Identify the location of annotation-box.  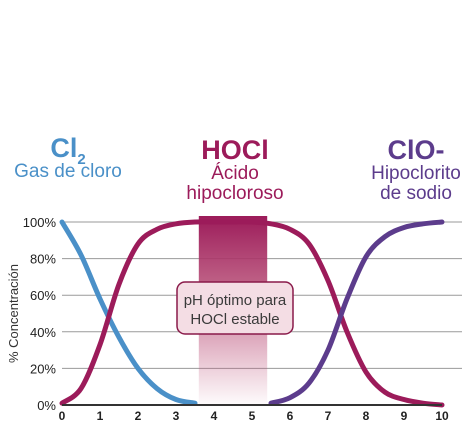
(235, 308).